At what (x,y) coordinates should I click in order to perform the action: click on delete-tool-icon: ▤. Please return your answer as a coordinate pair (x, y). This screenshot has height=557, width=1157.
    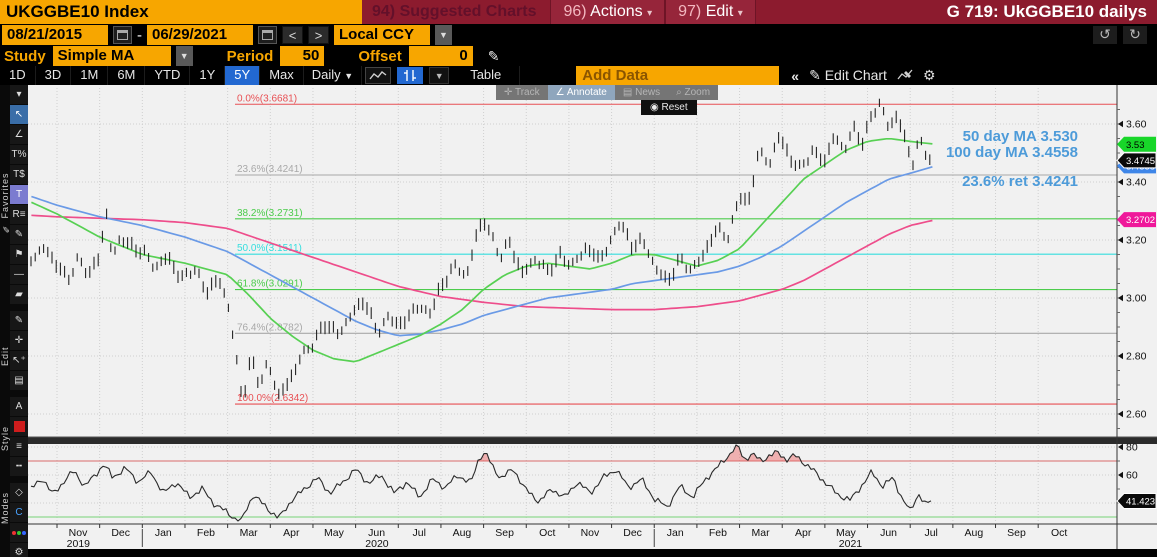
    Looking at the image, I should click on (19, 380).